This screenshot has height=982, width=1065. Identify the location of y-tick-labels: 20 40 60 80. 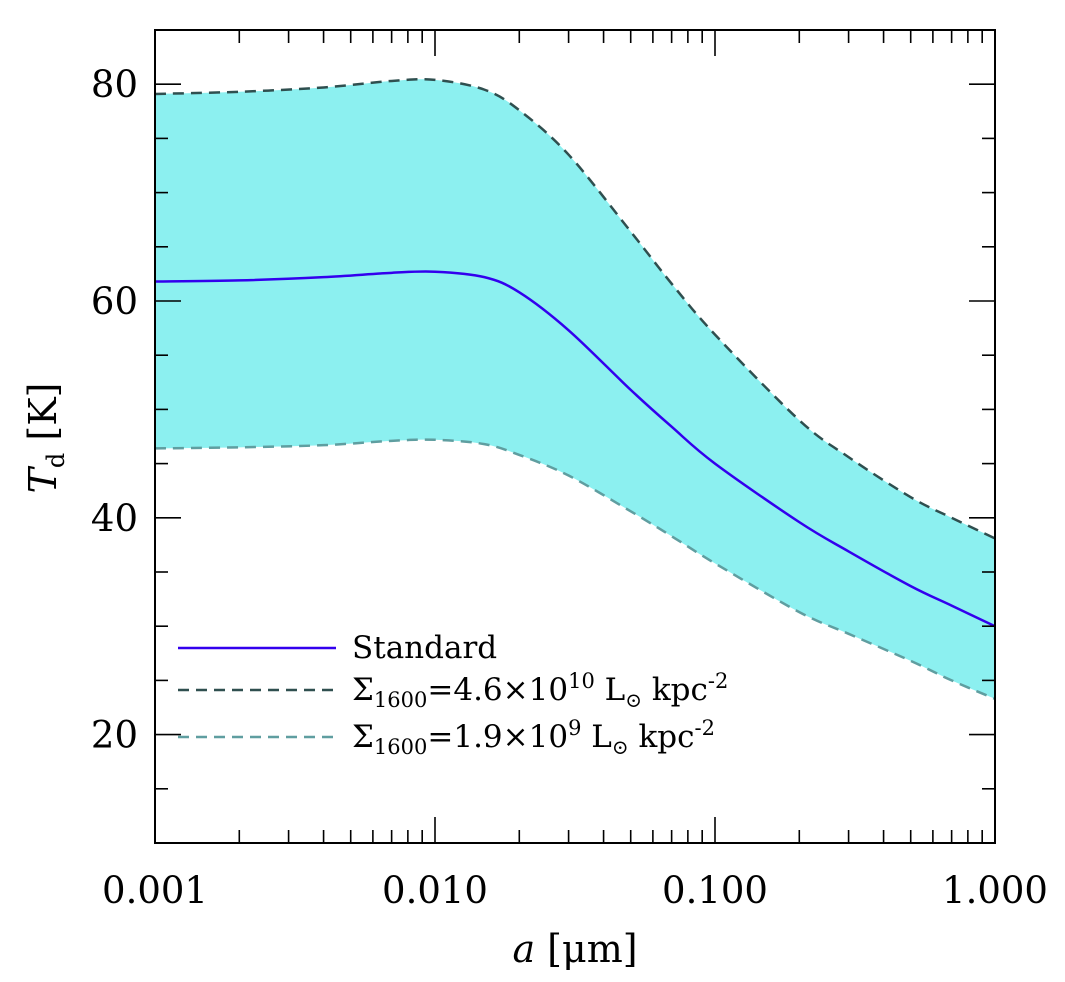
(114, 409).